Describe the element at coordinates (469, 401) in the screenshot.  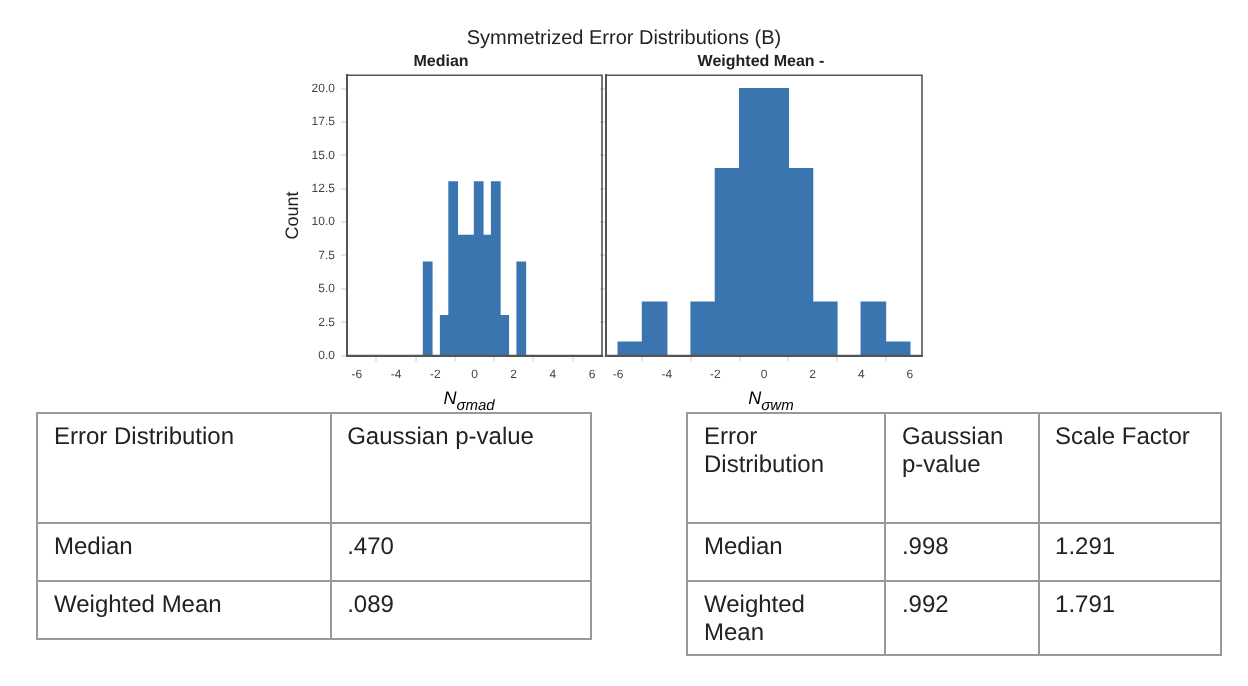
I see `x-axis-title: N$_{σmad}$` at that location.